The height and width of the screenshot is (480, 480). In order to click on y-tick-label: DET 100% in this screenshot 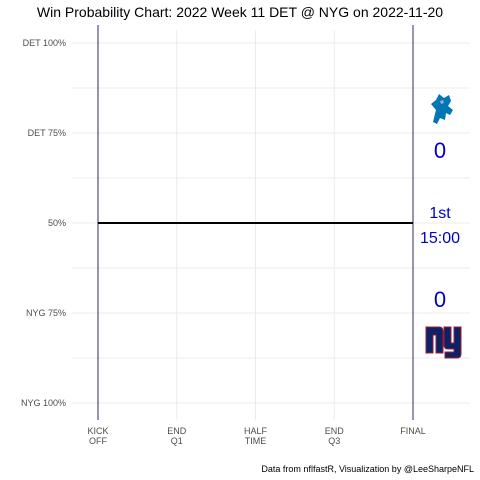, I will do `click(44, 43)`.